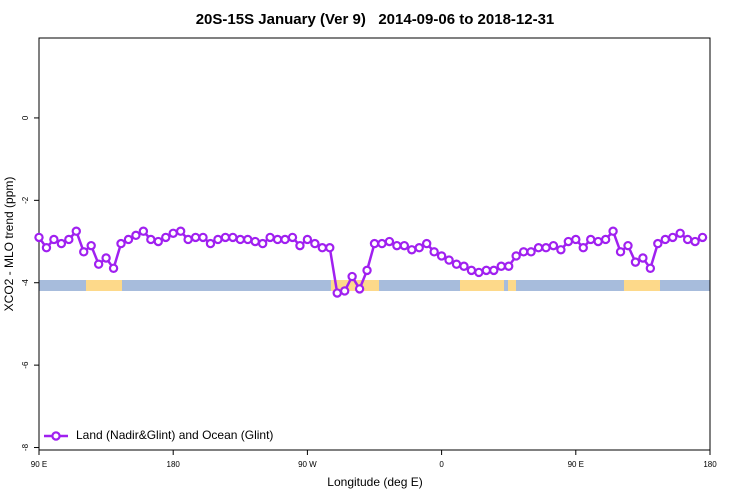 The image size is (750, 500). I want to click on y-axis-title: XCO2 - MLO trend (ppm), so click(9, 244).